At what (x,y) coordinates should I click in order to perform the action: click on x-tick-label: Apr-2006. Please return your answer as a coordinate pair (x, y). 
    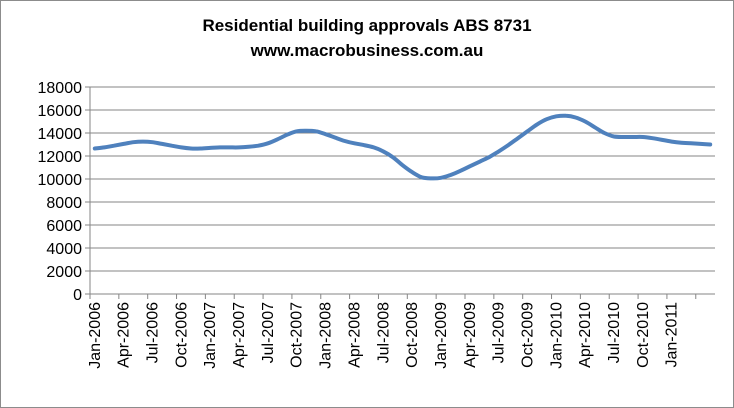
    Looking at the image, I should click on (124, 335).